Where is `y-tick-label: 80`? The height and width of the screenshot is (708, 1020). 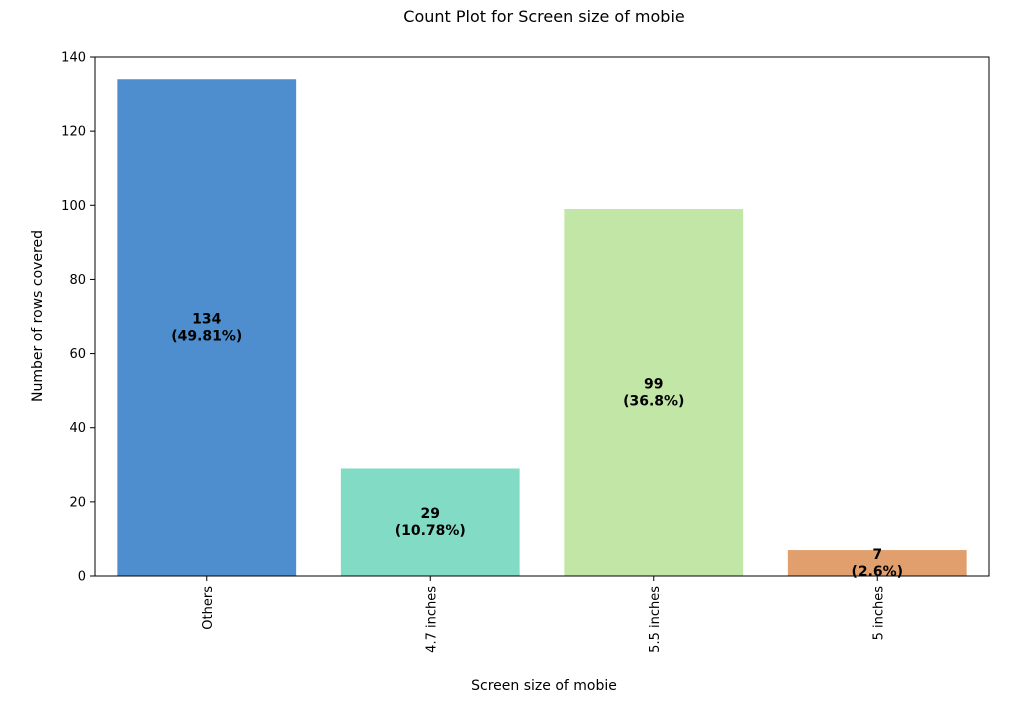
y-tick-label: 80 is located at coordinates (77, 280).